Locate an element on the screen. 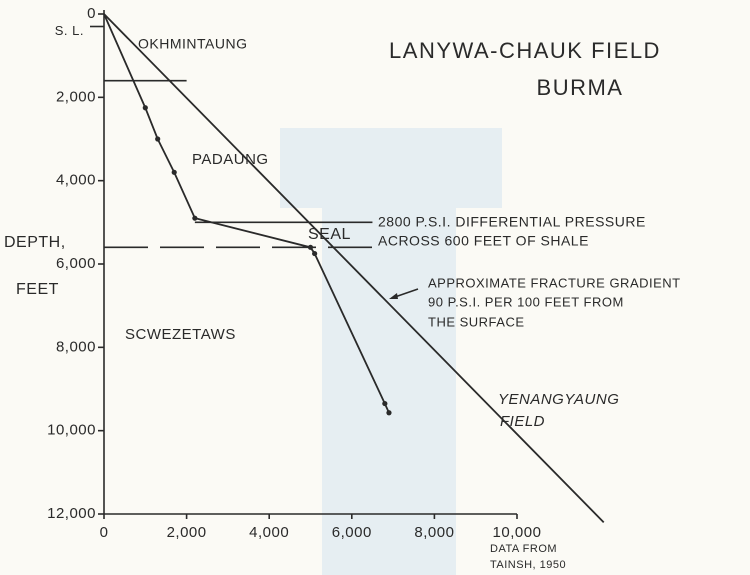 Image resolution: width=750 pixels, height=575 pixels. annotation: OKHMINTAUNG is located at coordinates (192, 44).